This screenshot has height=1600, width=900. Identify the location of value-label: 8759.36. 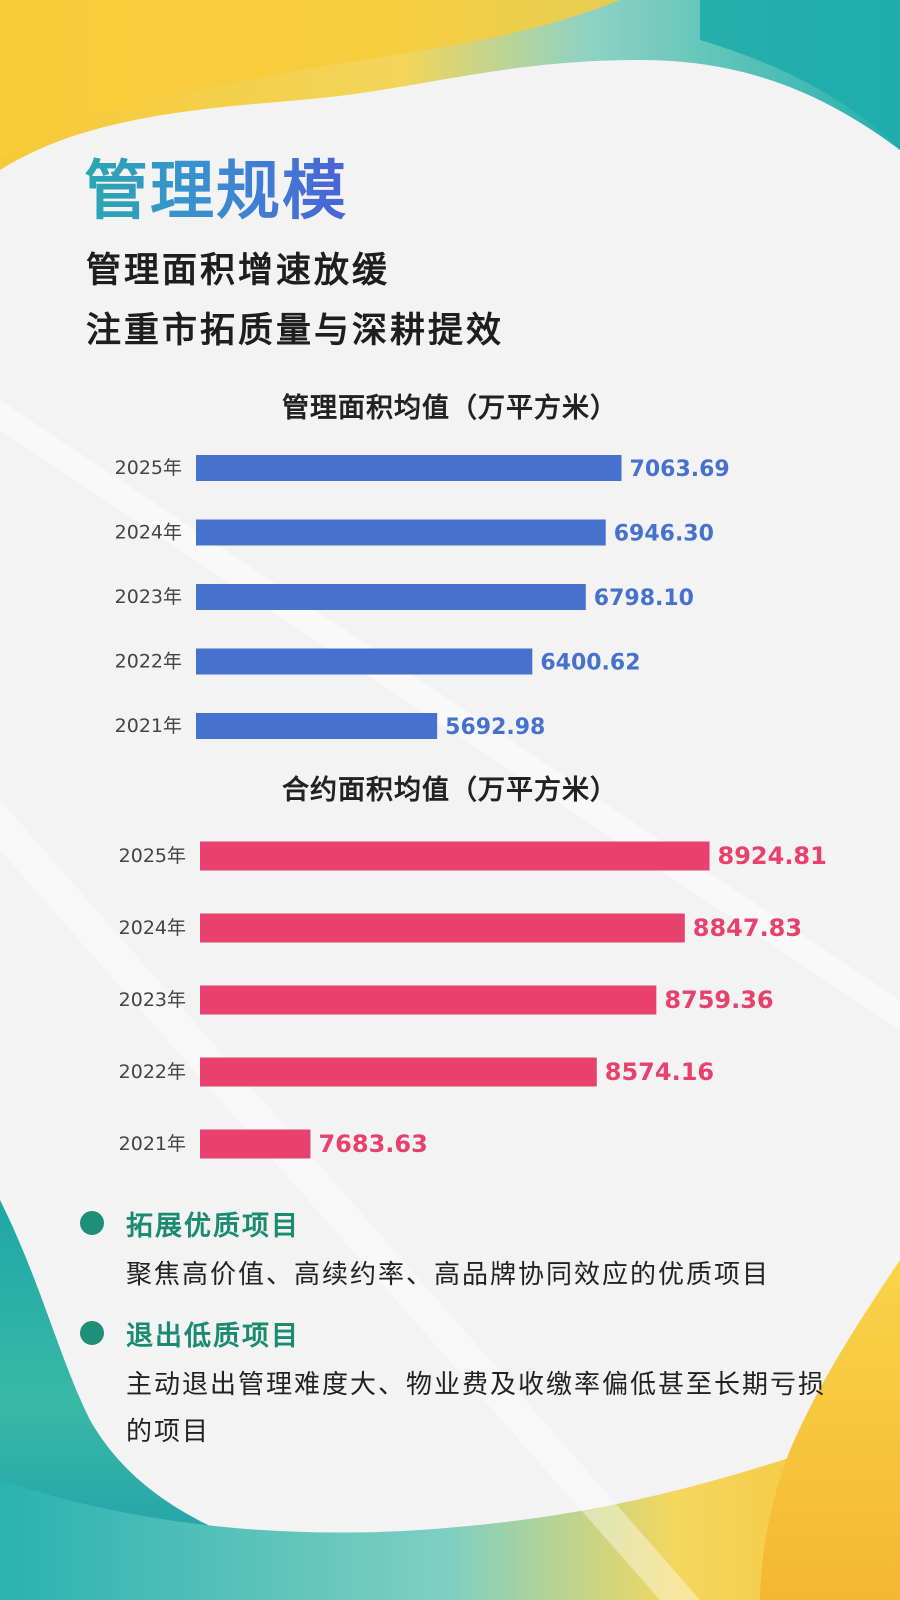
(718, 1000).